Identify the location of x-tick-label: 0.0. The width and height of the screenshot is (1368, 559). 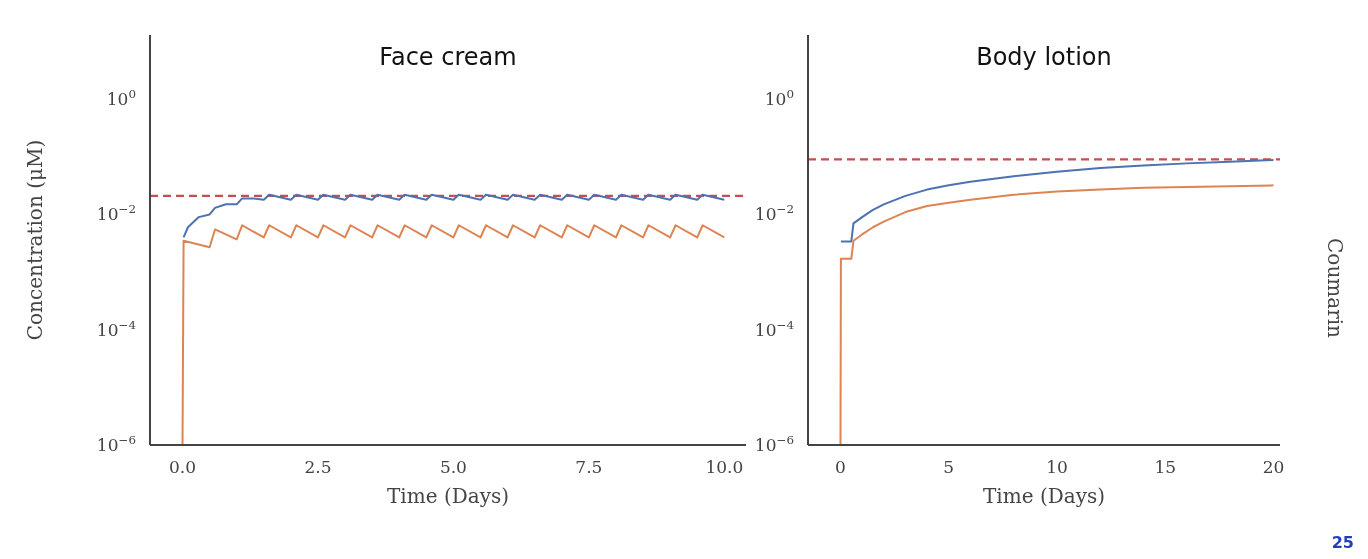
(182, 467).